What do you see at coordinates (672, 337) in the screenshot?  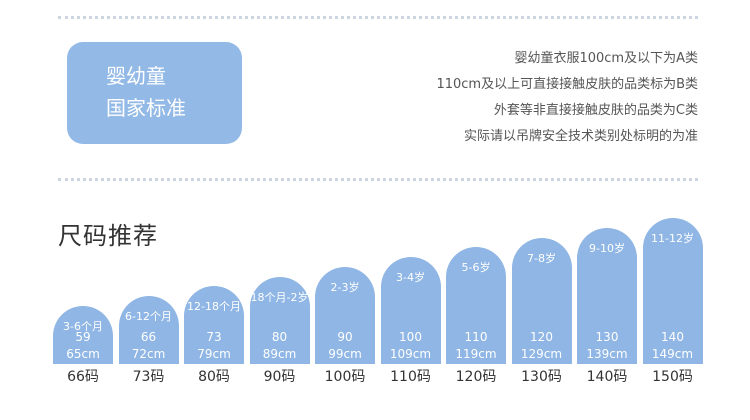 I see `weight-value: 140` at bounding box center [672, 337].